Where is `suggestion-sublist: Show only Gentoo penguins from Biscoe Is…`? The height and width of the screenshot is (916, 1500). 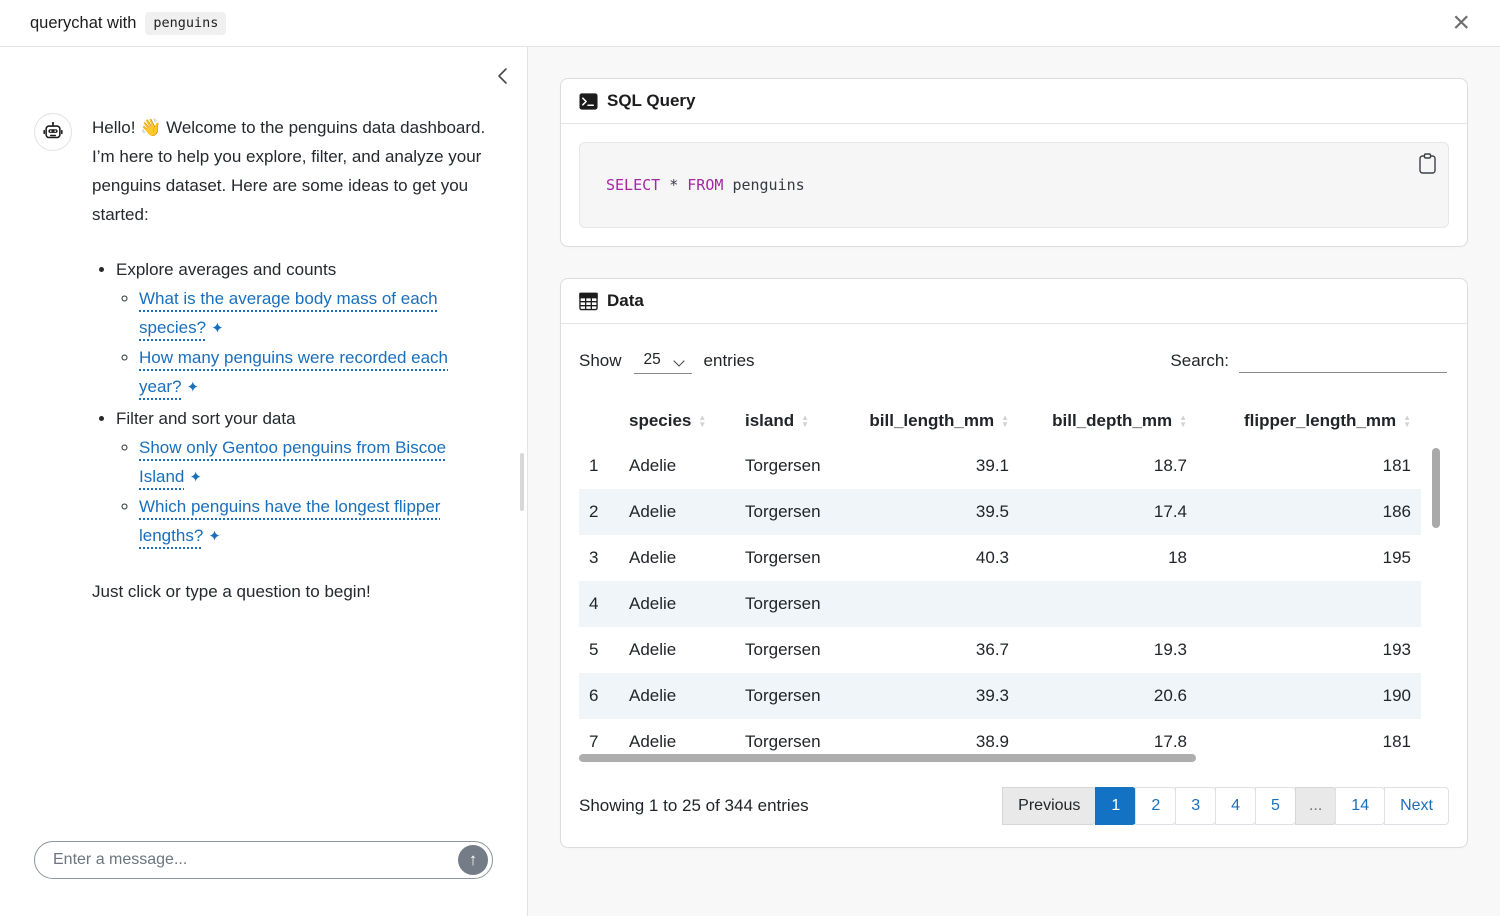 suggestion-sublist: Show only Gentoo penguins from Biscoe Is… is located at coordinates (303, 492).